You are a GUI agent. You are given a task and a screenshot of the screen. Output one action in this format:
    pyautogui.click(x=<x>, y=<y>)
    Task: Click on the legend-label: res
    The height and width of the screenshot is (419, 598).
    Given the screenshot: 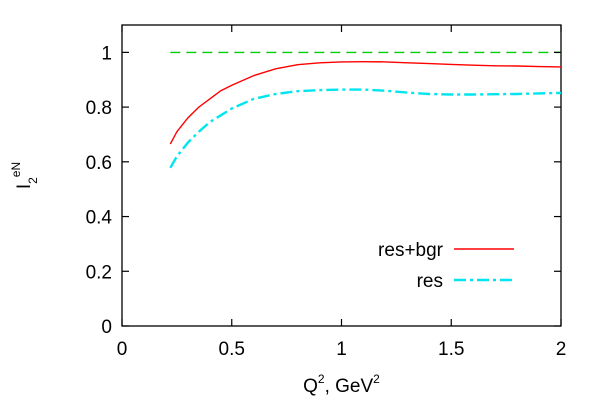 What is the action you would take?
    pyautogui.click(x=430, y=281)
    